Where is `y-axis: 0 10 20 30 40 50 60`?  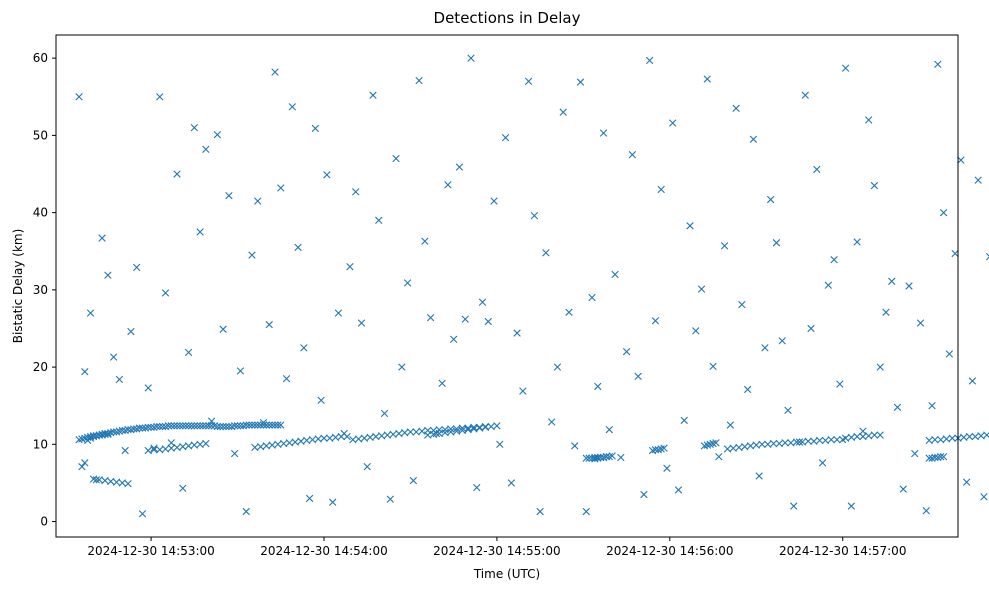 y-axis: 0 10 20 30 40 50 60 is located at coordinates (44, 290).